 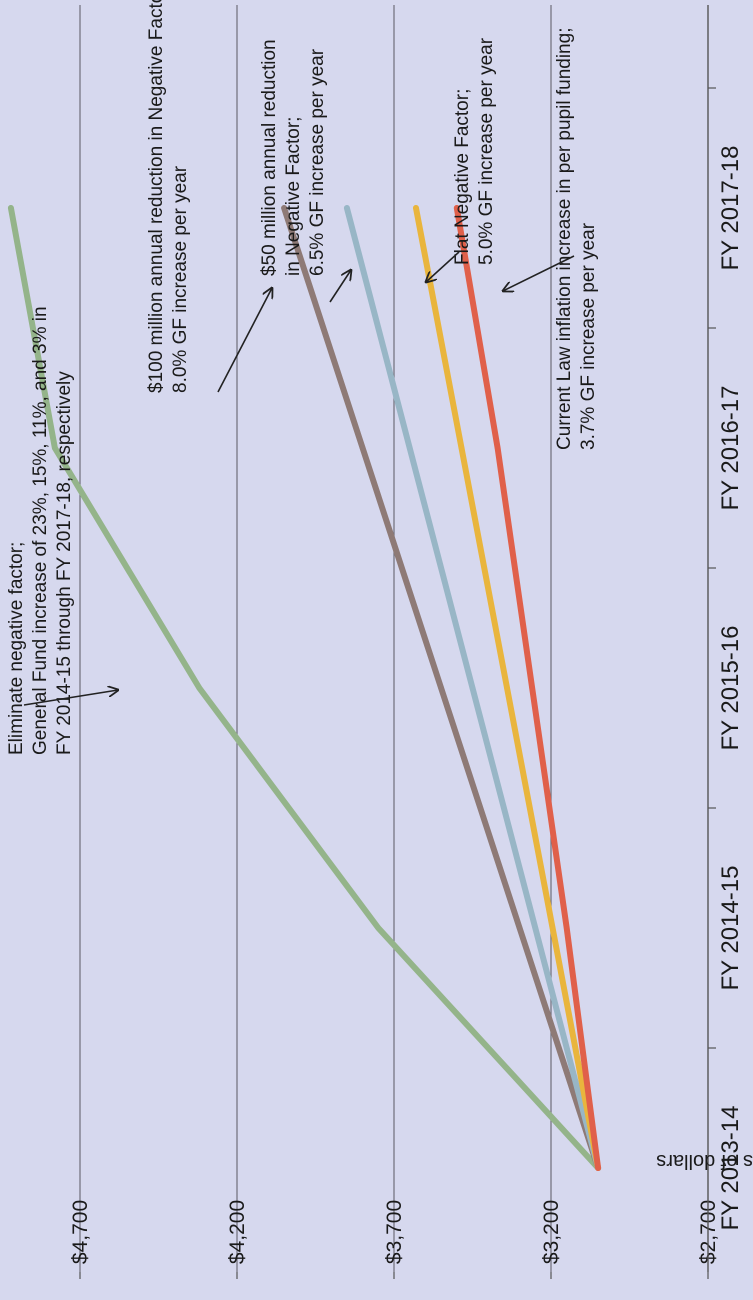 I want to click on annotation-text-reduce50: $50 million annual reduction, so click(x=269, y=157).